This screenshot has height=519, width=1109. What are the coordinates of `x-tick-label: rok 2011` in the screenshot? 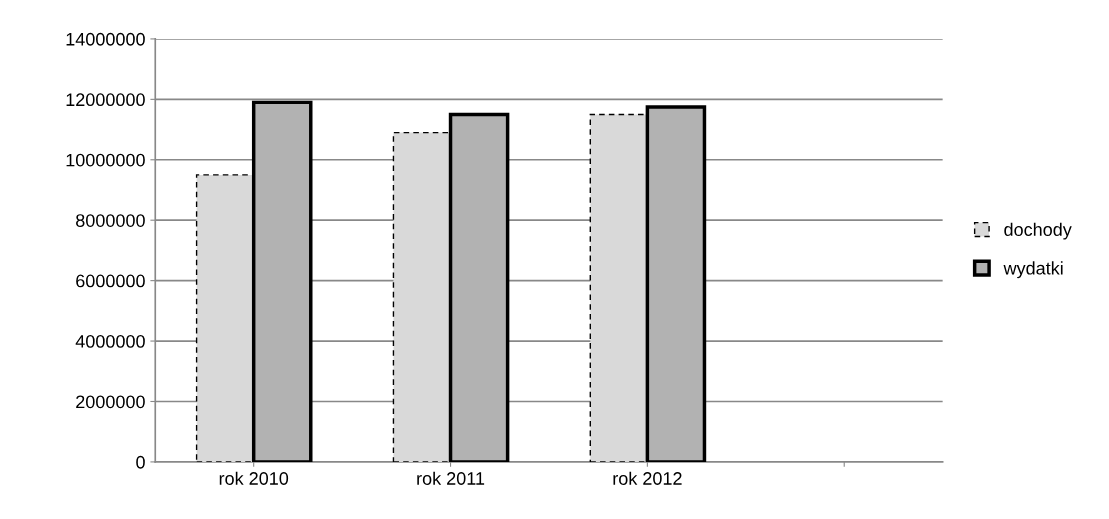 It's located at (451, 478).